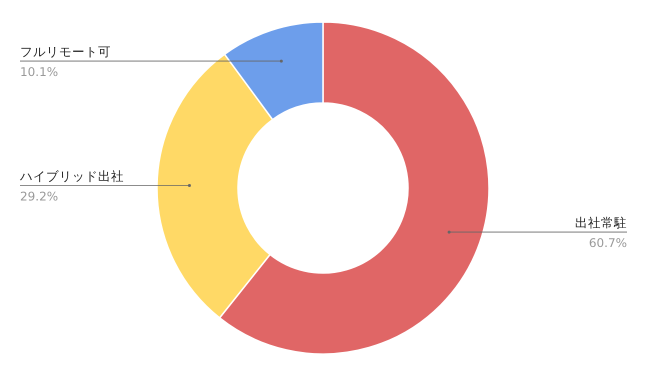  Describe the element at coordinates (607, 243) in the screenshot. I see `data-label: 60.7%` at that location.